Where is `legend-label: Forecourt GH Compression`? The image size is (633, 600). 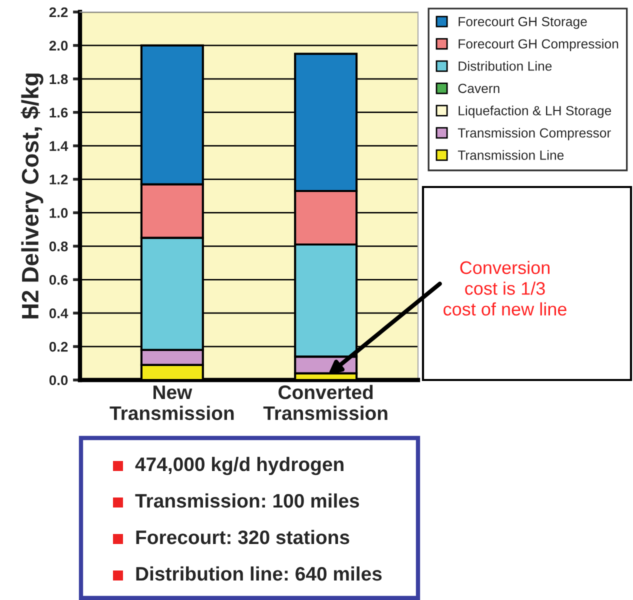
legend-label: Forecourt GH Compression is located at coordinates (538, 45).